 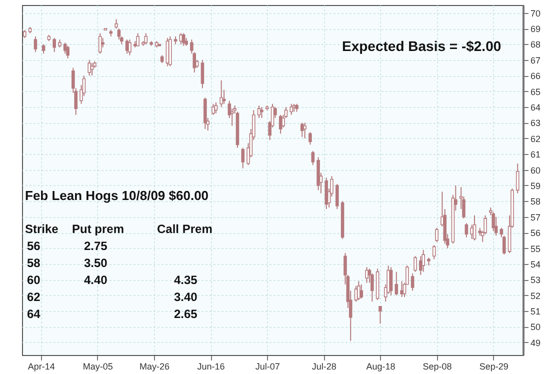 What do you see at coordinates (535, 280) in the screenshot?
I see `y-tick-label: 53` at bounding box center [535, 280].